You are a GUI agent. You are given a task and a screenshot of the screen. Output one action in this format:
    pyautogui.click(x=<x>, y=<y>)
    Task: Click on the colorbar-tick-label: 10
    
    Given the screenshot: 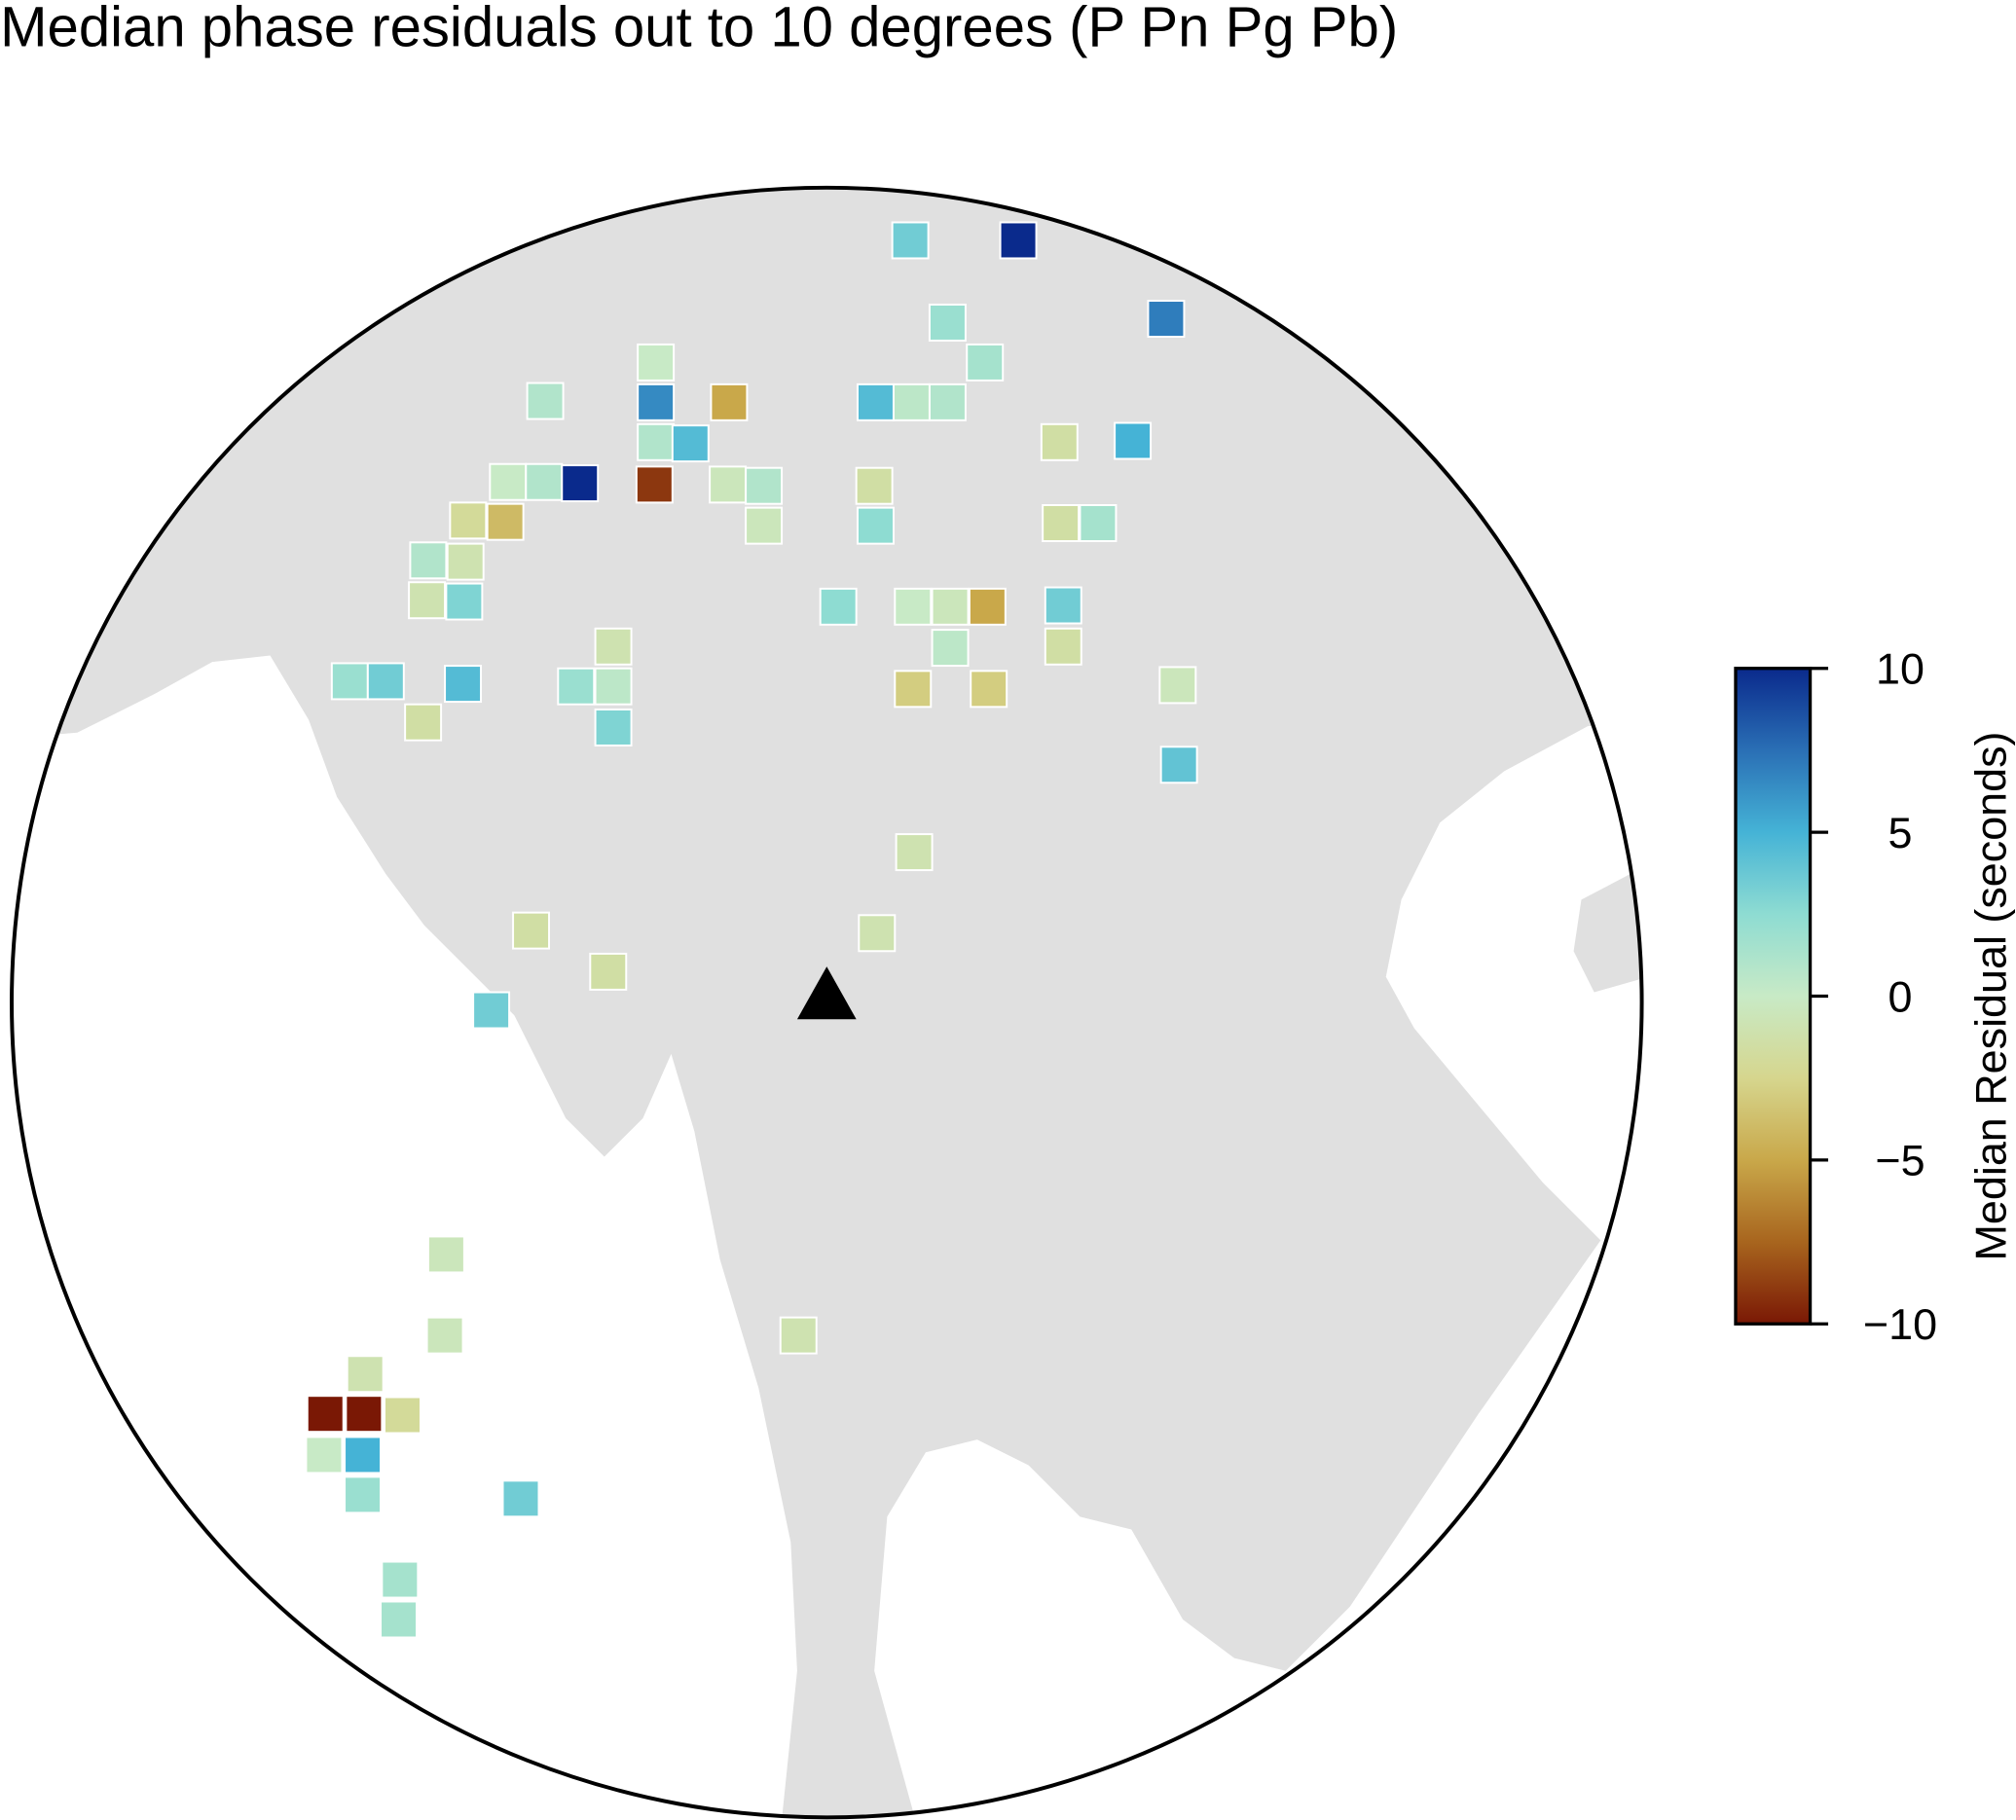 What is the action you would take?
    pyautogui.click(x=1900, y=669)
    